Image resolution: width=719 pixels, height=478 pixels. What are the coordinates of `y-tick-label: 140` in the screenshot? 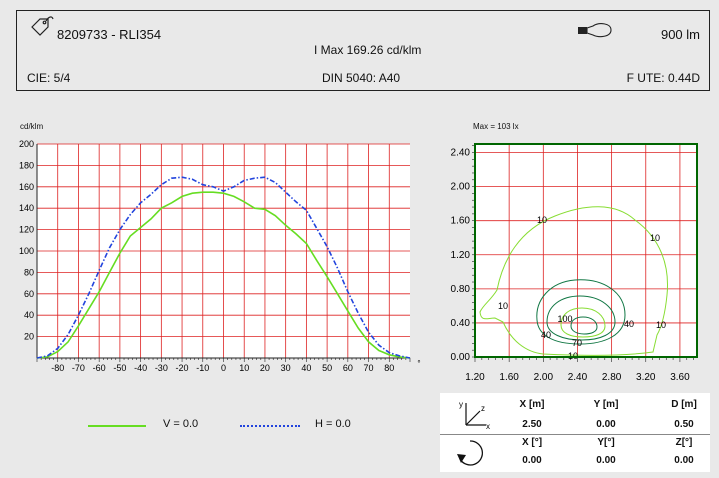 It's located at (26, 208).